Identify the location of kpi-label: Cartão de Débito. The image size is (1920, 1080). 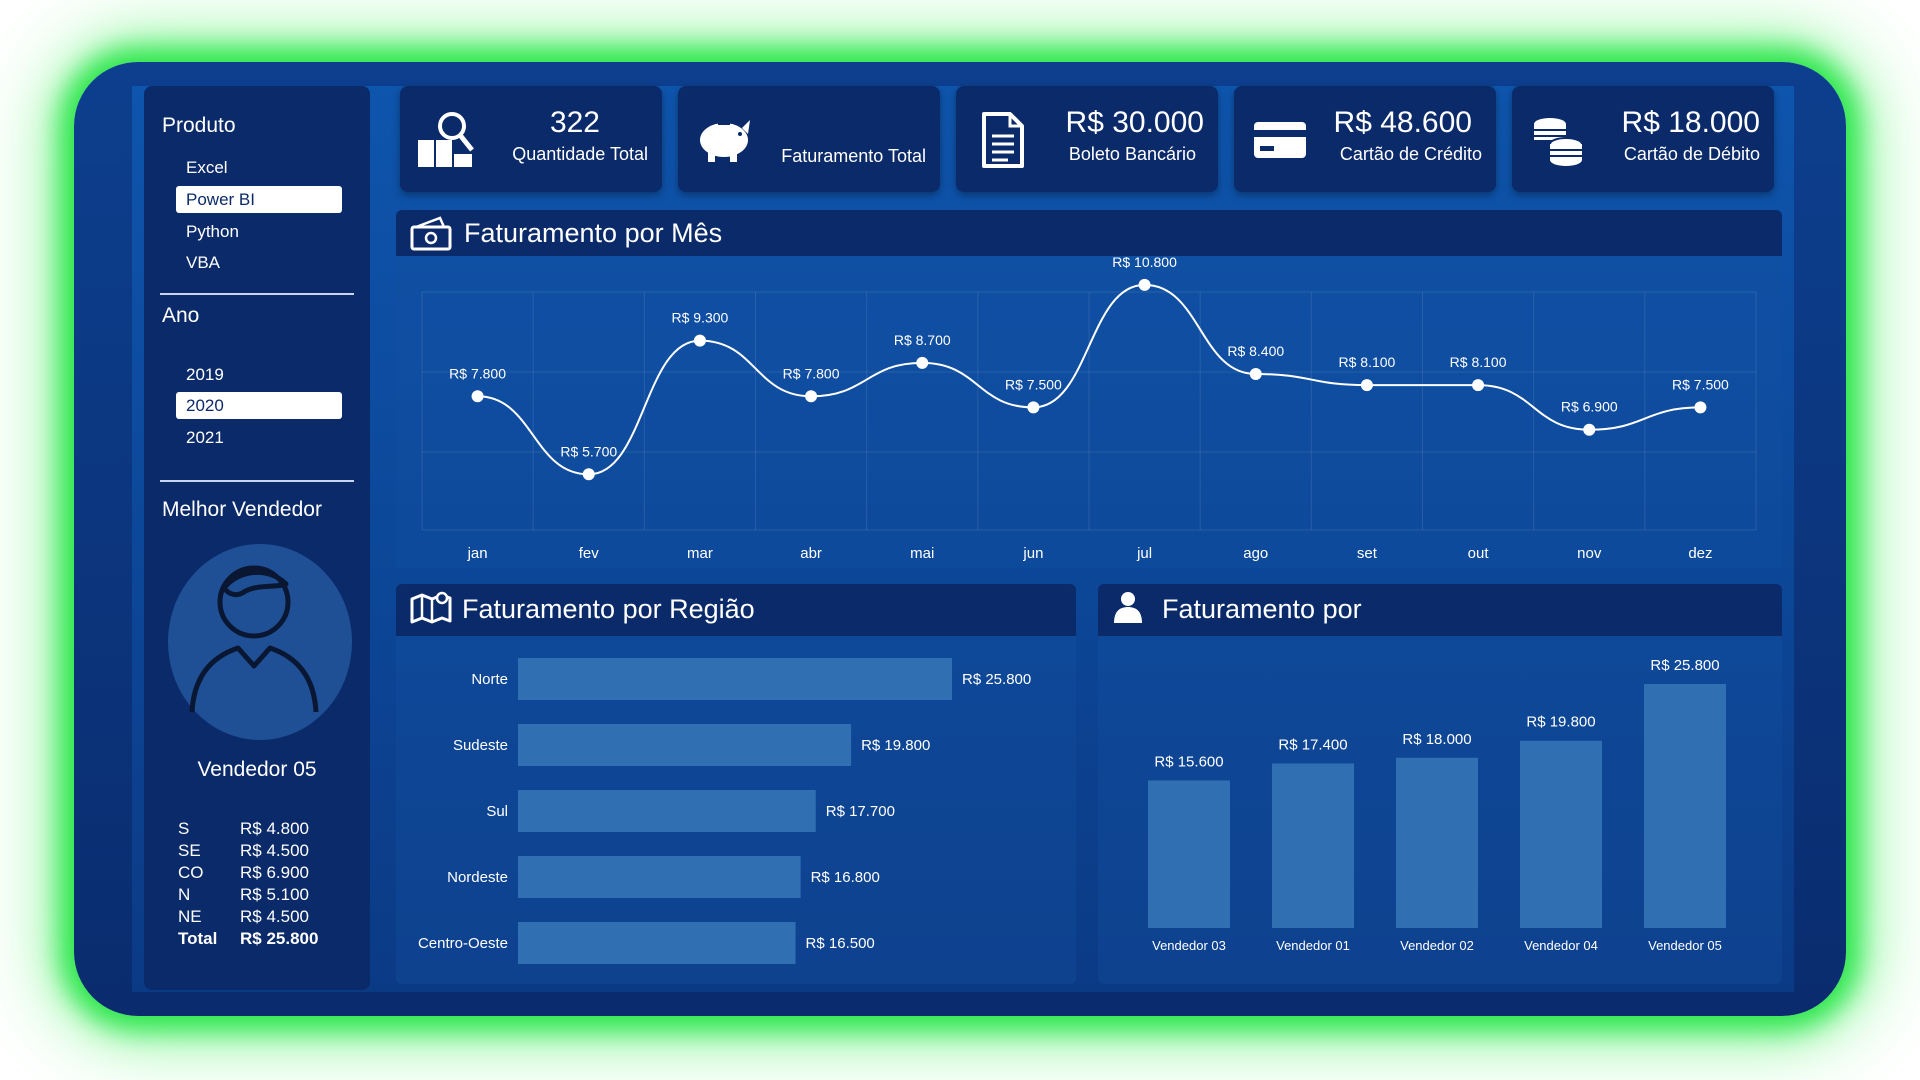
(1691, 154).